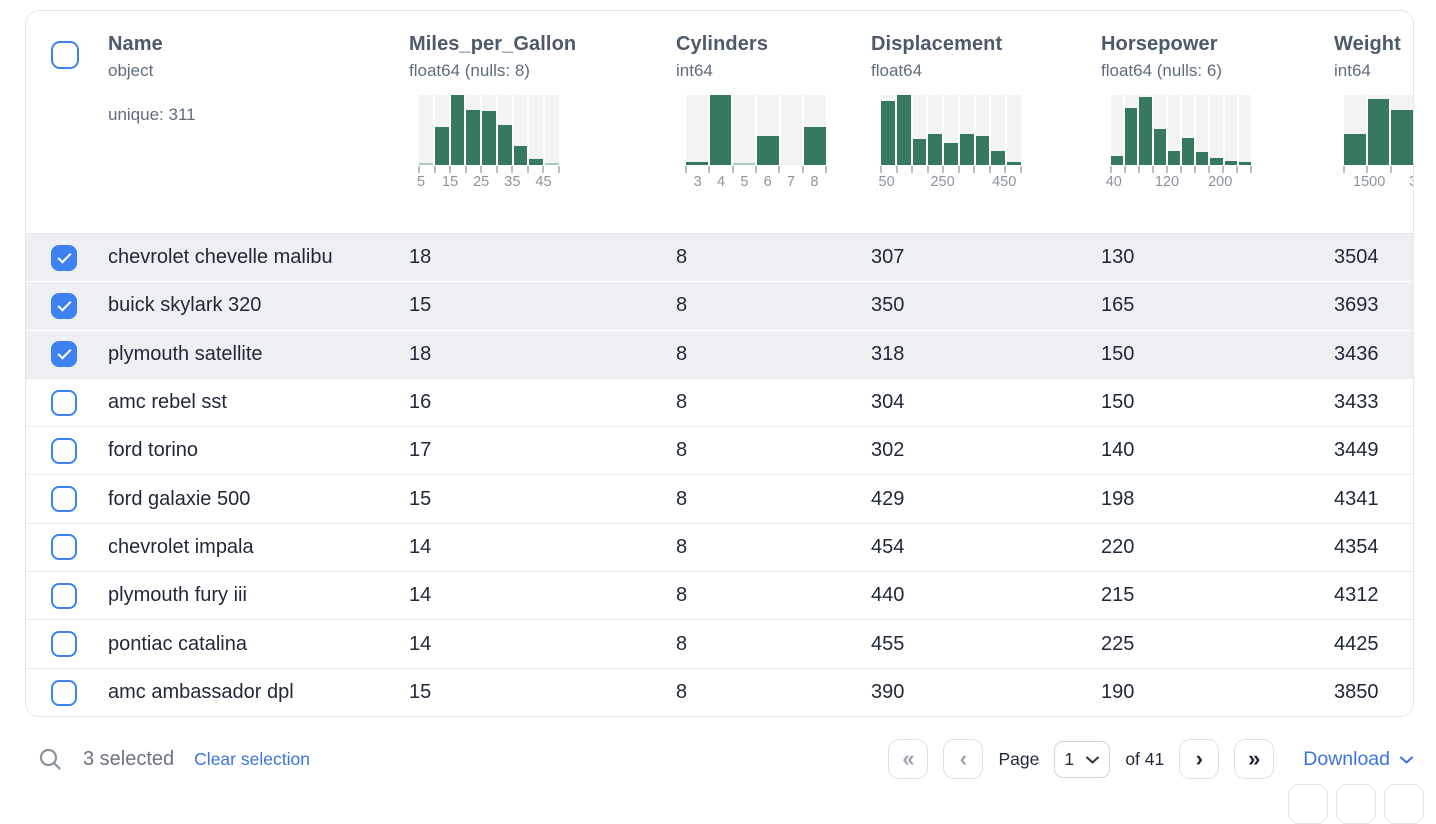 The width and height of the screenshot is (1436, 824). Describe the element at coordinates (488, 143) in the screenshot. I see `mpg-histogram: 5 15 25 35 45` at that location.